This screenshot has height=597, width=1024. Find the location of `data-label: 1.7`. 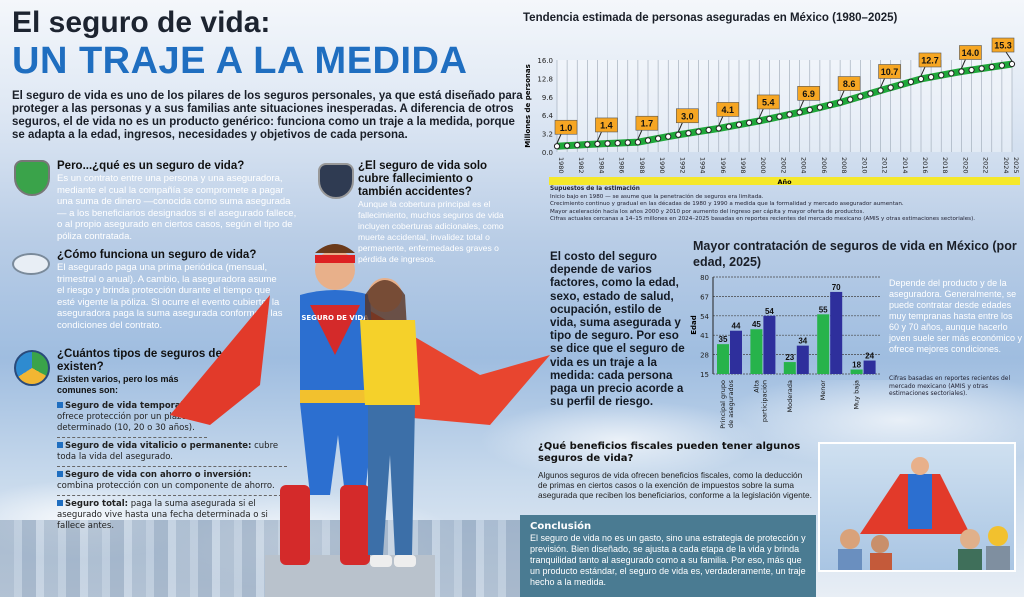

data-label: 1.7 is located at coordinates (647, 124).